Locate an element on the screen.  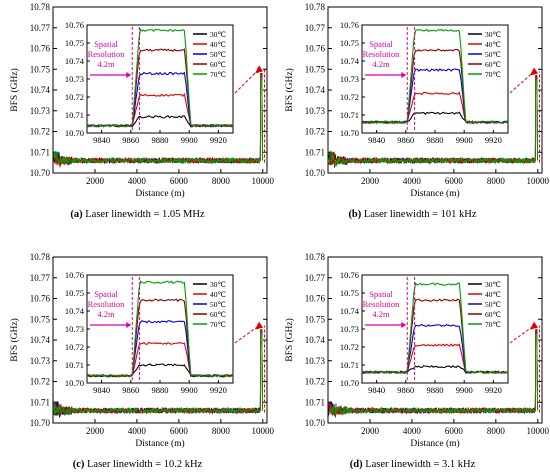
inset-x-tick-label: 9860 is located at coordinates (405, 390).